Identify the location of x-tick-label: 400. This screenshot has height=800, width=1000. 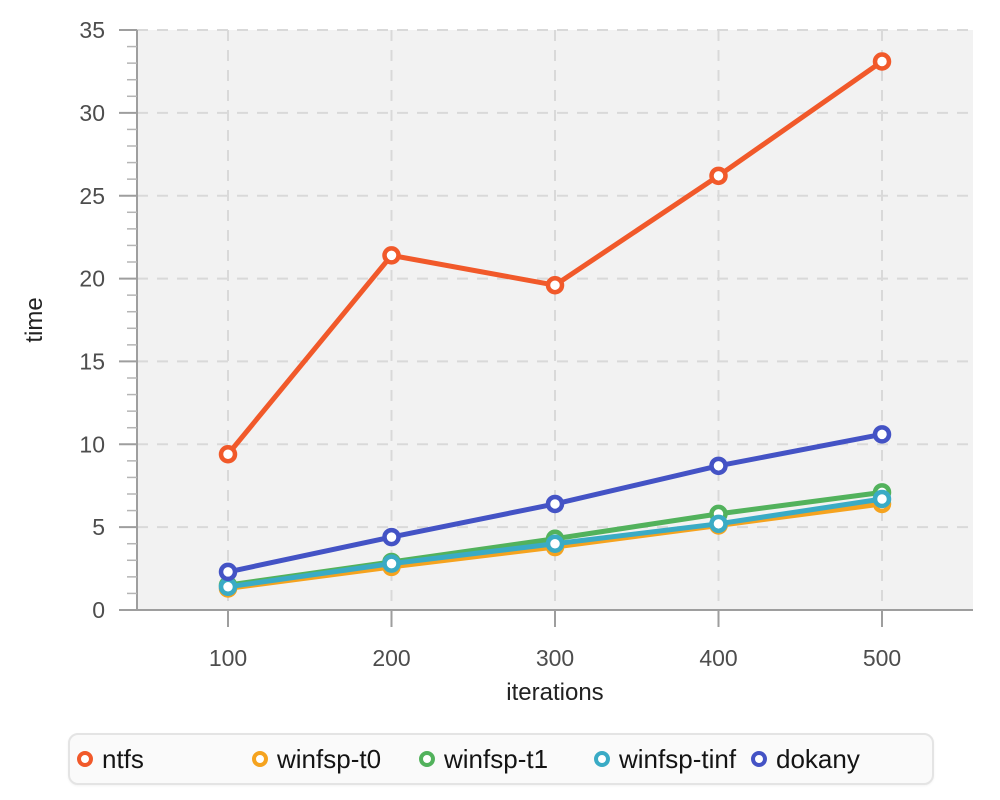
(718, 658).